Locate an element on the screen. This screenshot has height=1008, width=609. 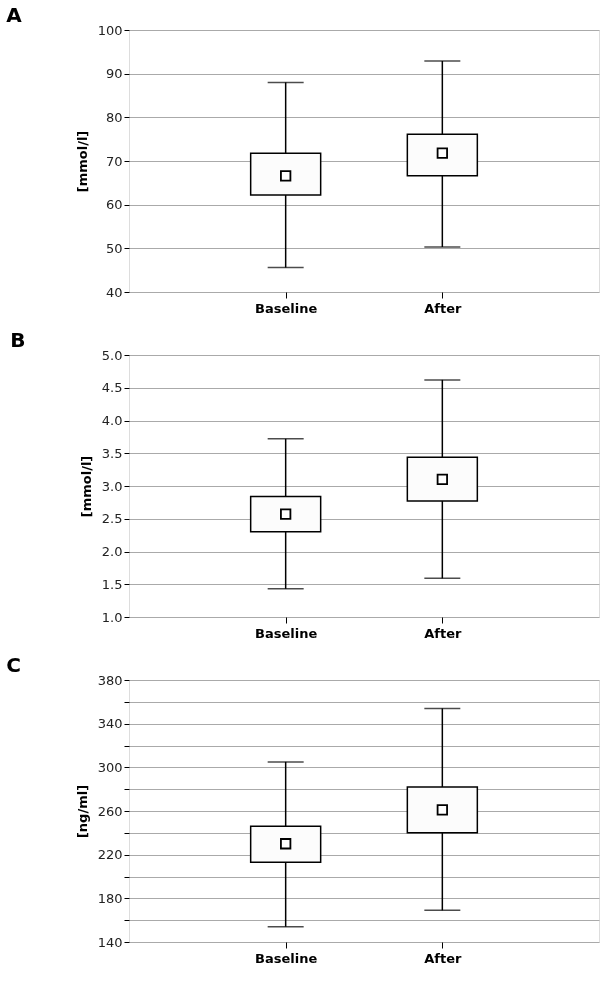
y-tick-label: 50 is located at coordinates (114, 248).